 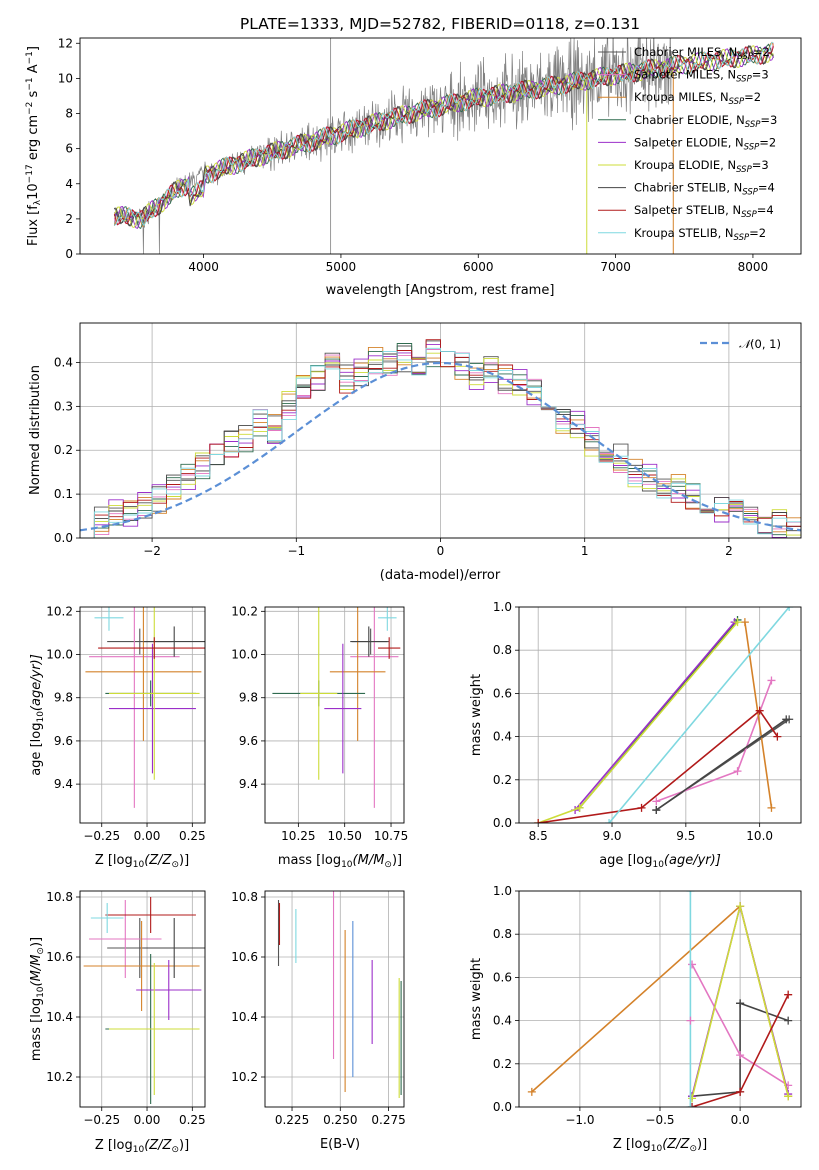 I want to click on mass-weight-vs-Z-axes: −1.0 −0.5 0.0 0.0 0.2 0.4 0.6 0.8 1.0, so click(x=647, y=1005).